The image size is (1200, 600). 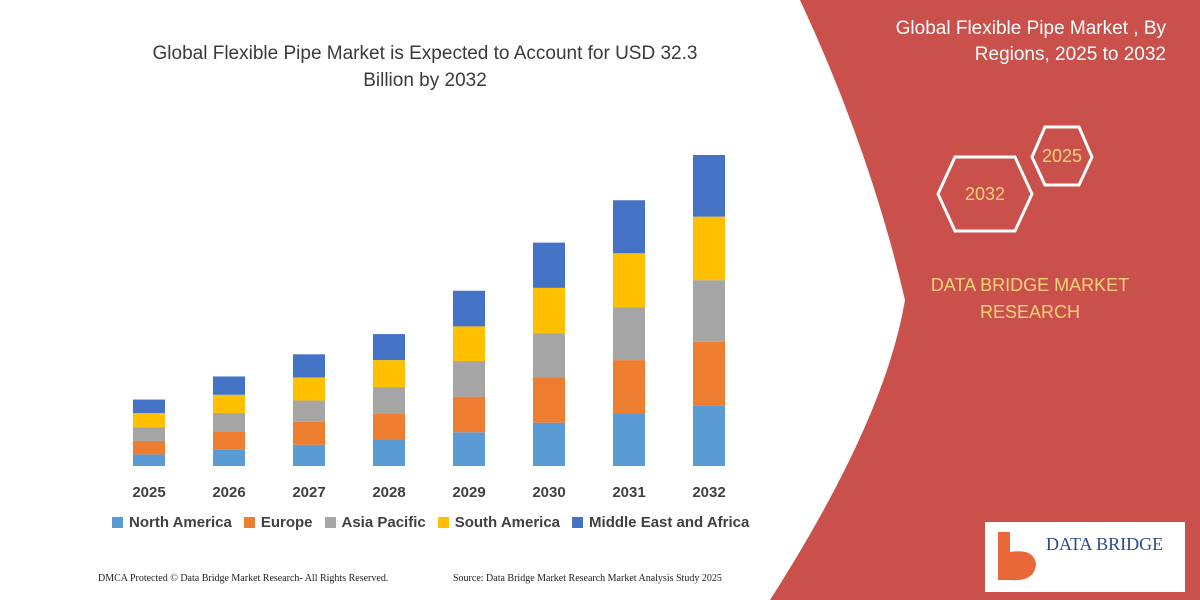 I want to click on legend-label: North America, so click(x=180, y=522).